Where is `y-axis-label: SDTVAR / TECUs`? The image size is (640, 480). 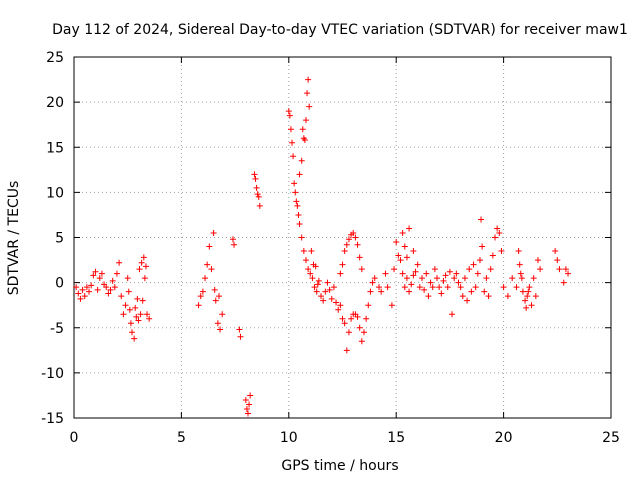 y-axis-label: SDTVAR / TECUs is located at coordinates (14, 238).